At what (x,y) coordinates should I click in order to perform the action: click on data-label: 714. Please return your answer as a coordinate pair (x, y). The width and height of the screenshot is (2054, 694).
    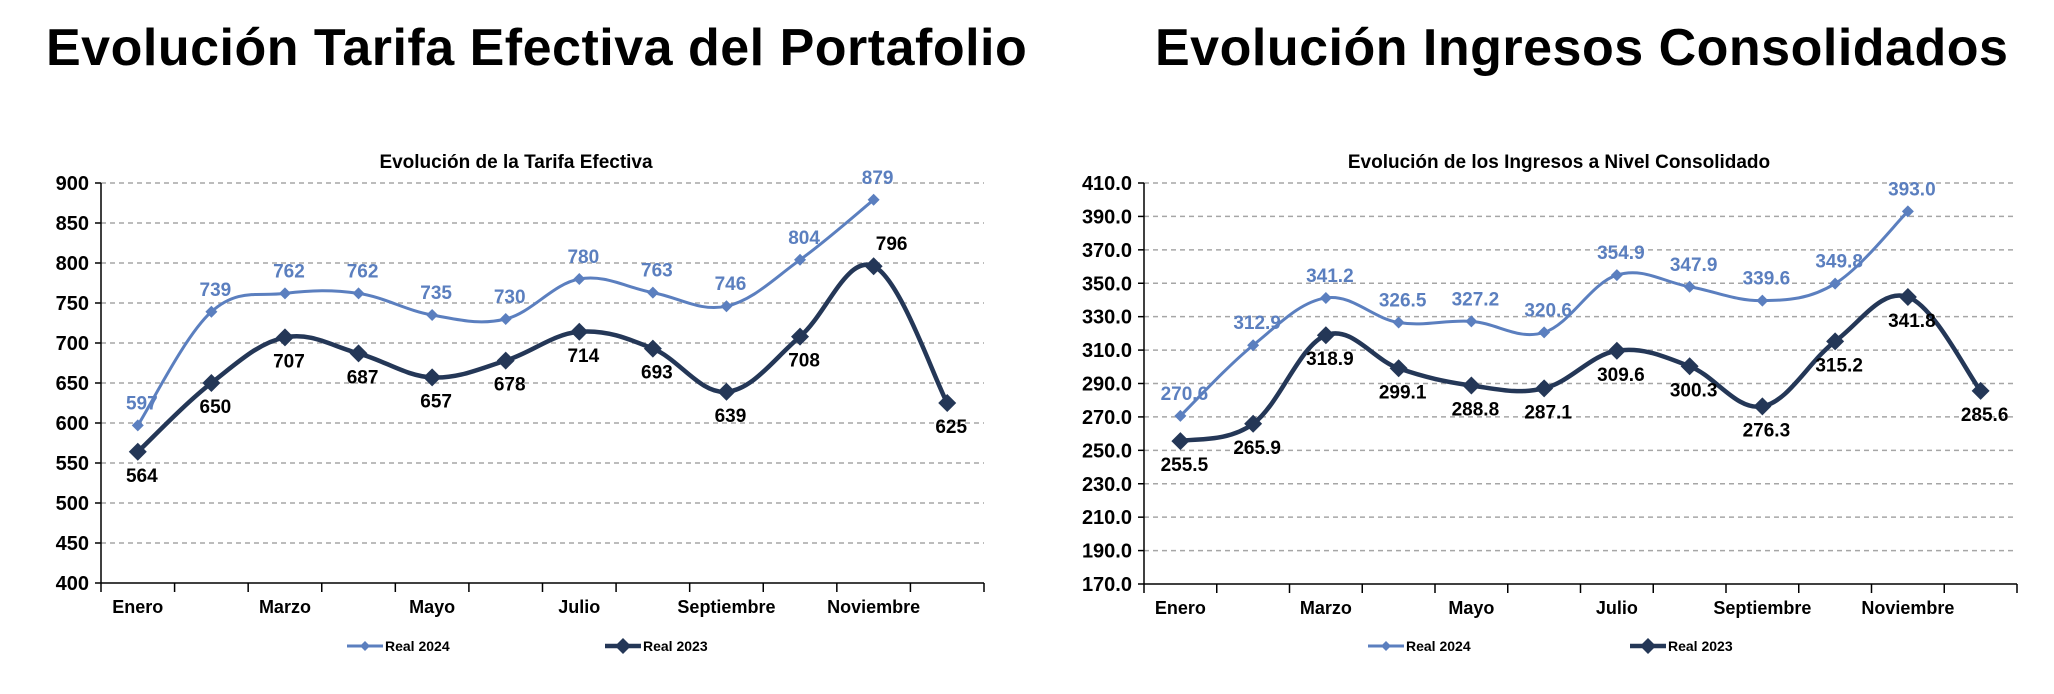
    Looking at the image, I should click on (583, 356).